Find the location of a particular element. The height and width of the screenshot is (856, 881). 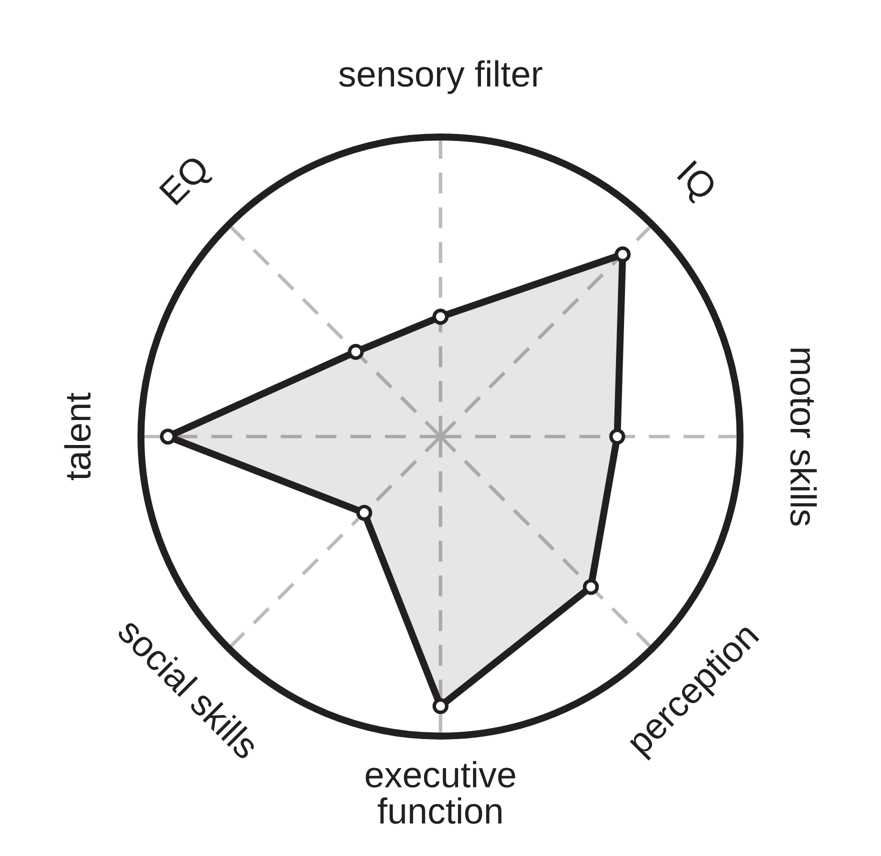

spoke-label: talent is located at coordinates (77, 436).